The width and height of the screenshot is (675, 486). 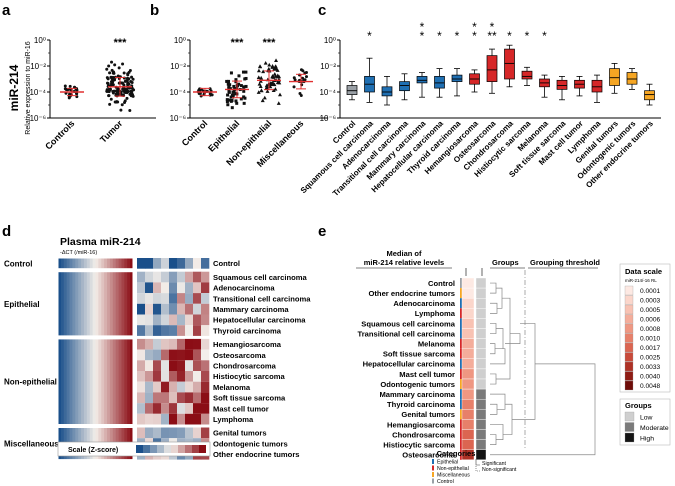 I want to click on pa-x-label: Tumor, so click(x=111, y=131).